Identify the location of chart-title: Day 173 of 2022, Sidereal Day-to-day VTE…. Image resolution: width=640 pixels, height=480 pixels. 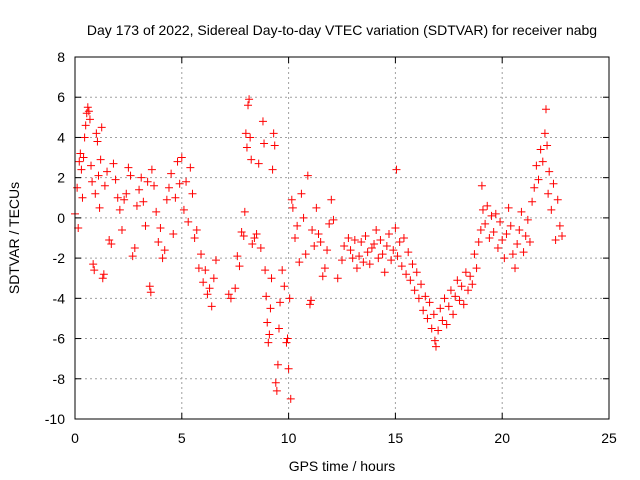
(342, 30).